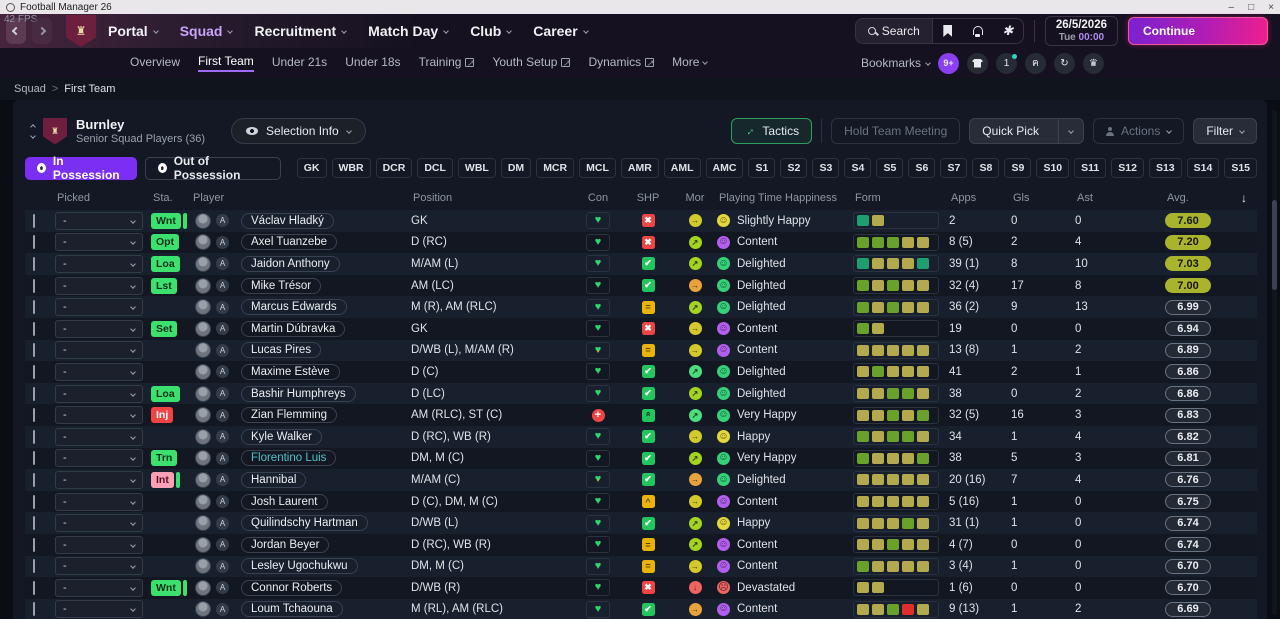 The width and height of the screenshot is (1280, 619). I want to click on sort-descending-icon: ↓, so click(1244, 198).